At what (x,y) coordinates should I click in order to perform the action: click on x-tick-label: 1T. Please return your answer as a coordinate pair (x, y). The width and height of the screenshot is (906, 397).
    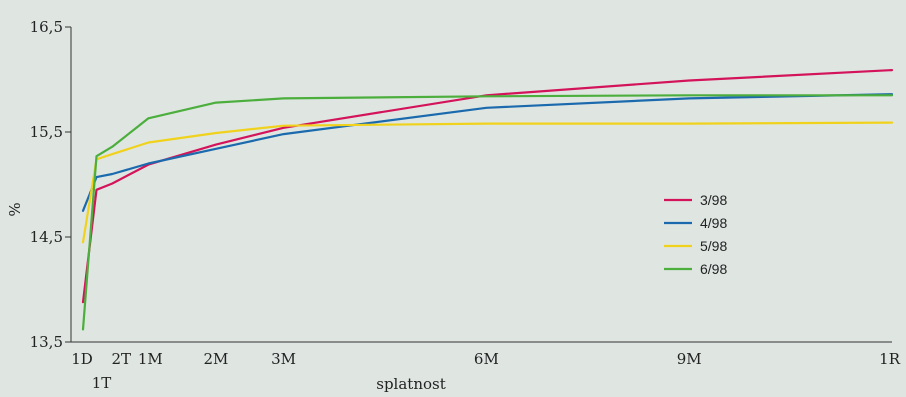
    Looking at the image, I should click on (102, 383).